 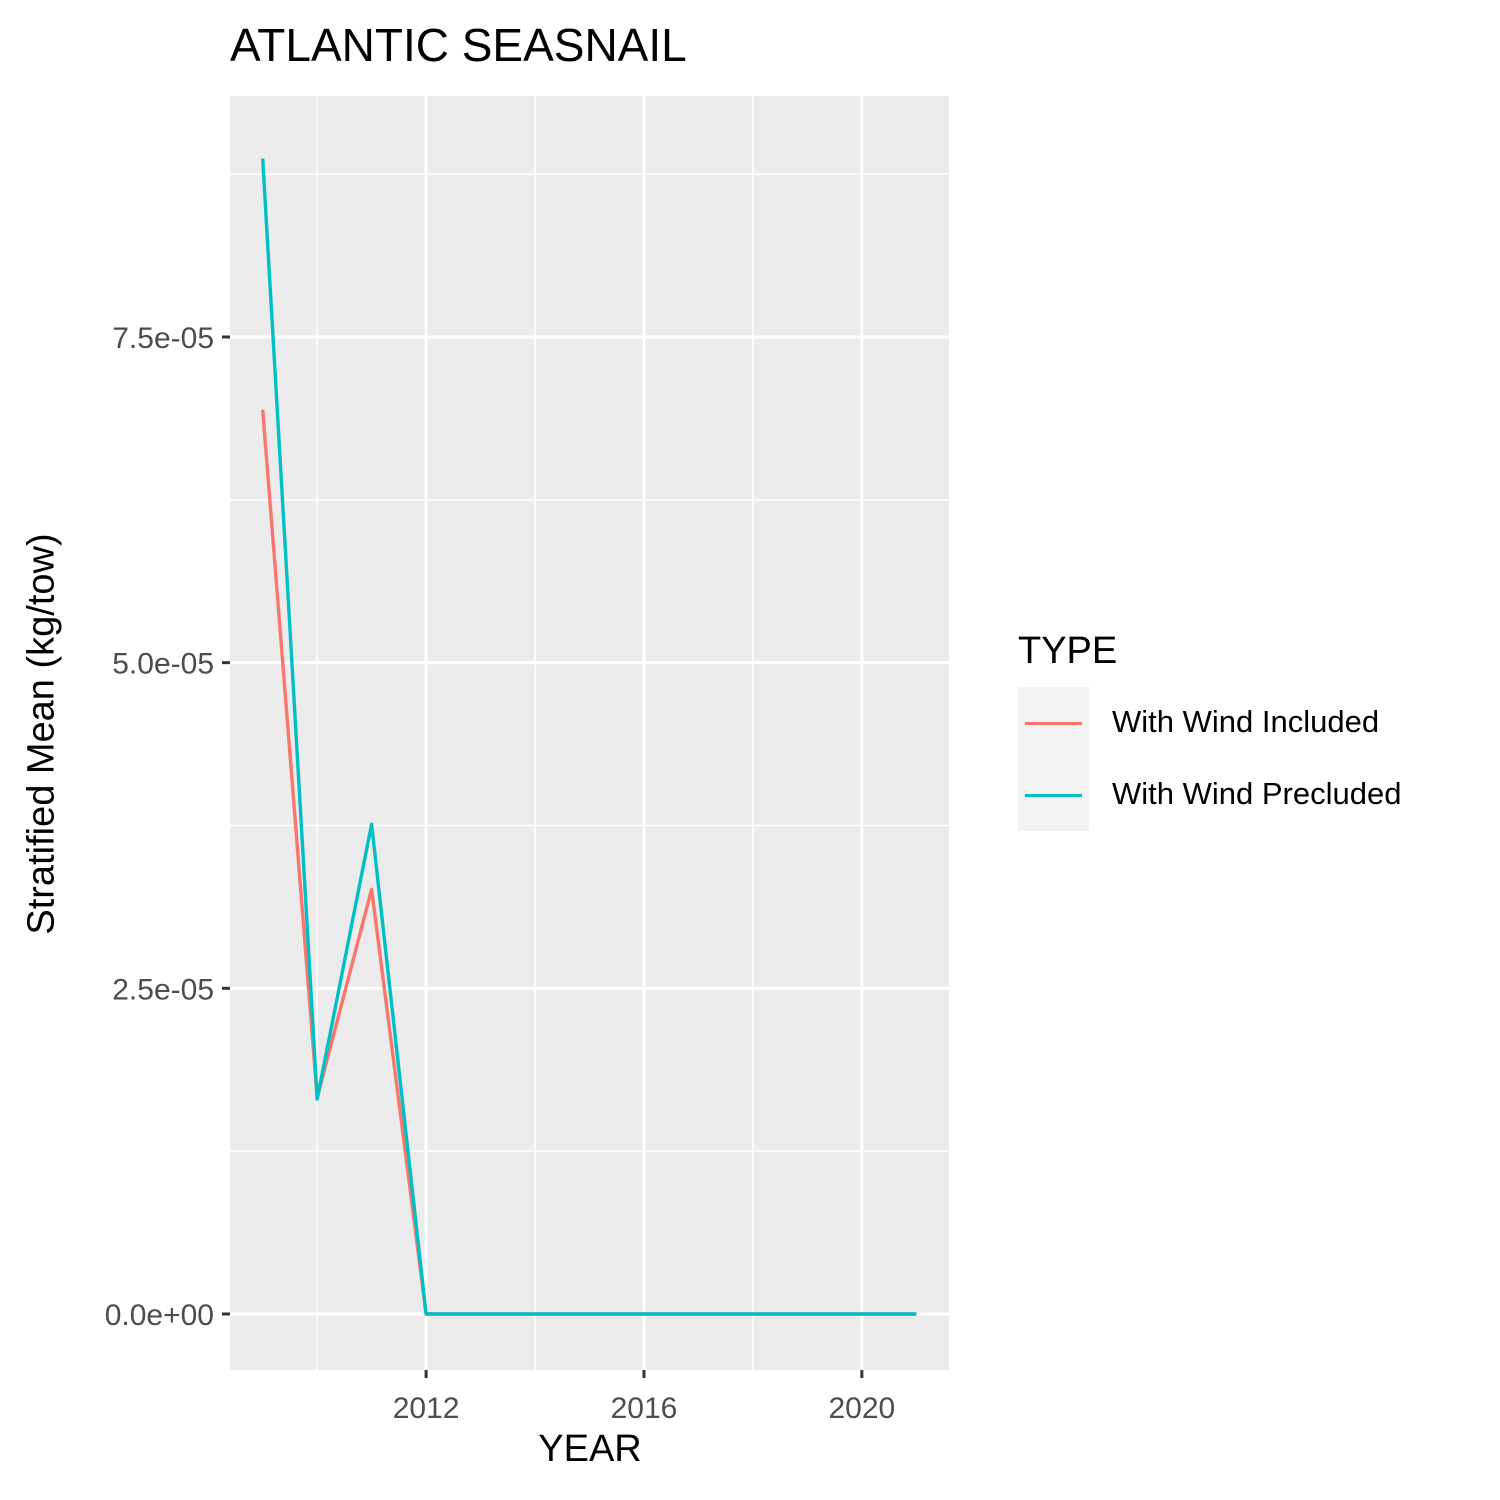 I want to click on legend-label-with-wind-included: With Wind Included, so click(x=1246, y=721).